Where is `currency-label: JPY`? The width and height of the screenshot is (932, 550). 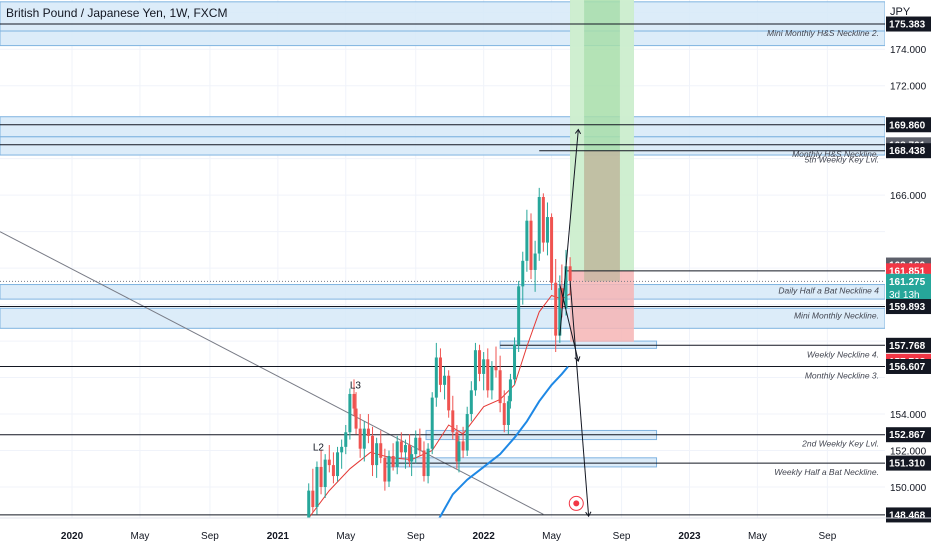 currency-label: JPY is located at coordinates (900, 12).